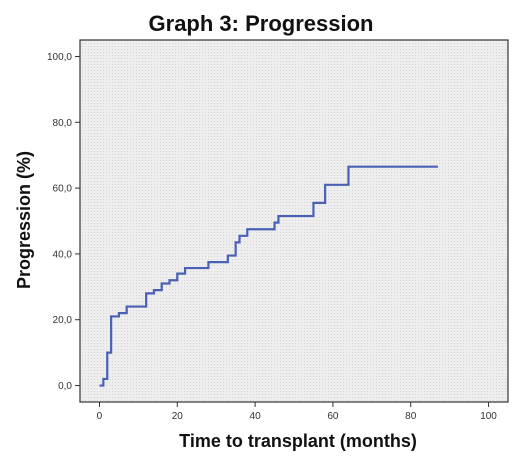  What do you see at coordinates (100, 416) in the screenshot?
I see `x-tick-label: 0` at bounding box center [100, 416].